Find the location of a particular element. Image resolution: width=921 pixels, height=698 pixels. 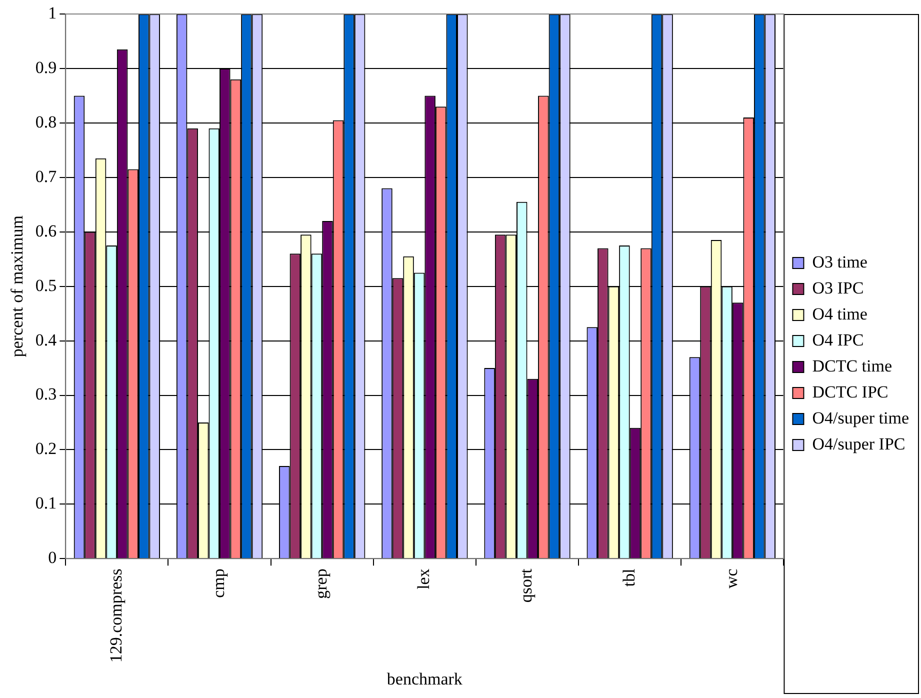

x-tick-label: qsort is located at coordinates (526, 585).